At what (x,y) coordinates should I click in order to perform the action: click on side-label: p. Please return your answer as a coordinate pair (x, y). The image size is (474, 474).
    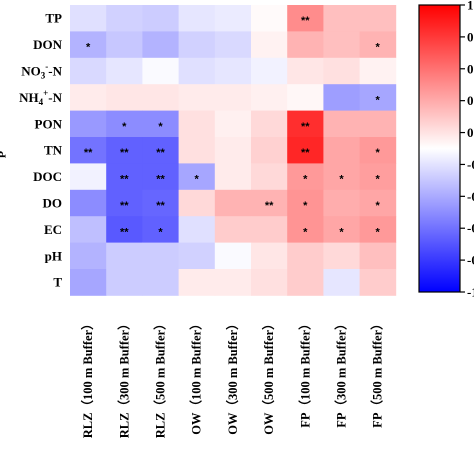
    Looking at the image, I should click on (3, 154).